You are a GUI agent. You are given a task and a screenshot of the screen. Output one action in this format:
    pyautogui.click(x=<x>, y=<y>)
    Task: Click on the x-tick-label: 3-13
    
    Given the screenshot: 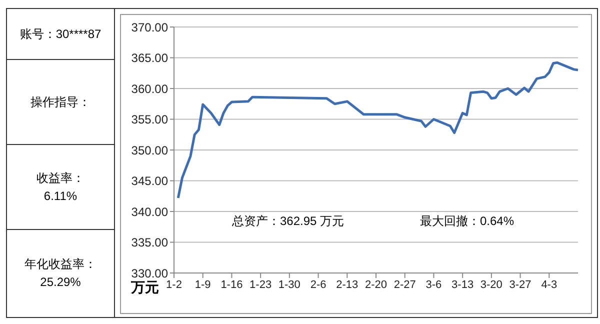 What is the action you would take?
    pyautogui.click(x=463, y=284)
    